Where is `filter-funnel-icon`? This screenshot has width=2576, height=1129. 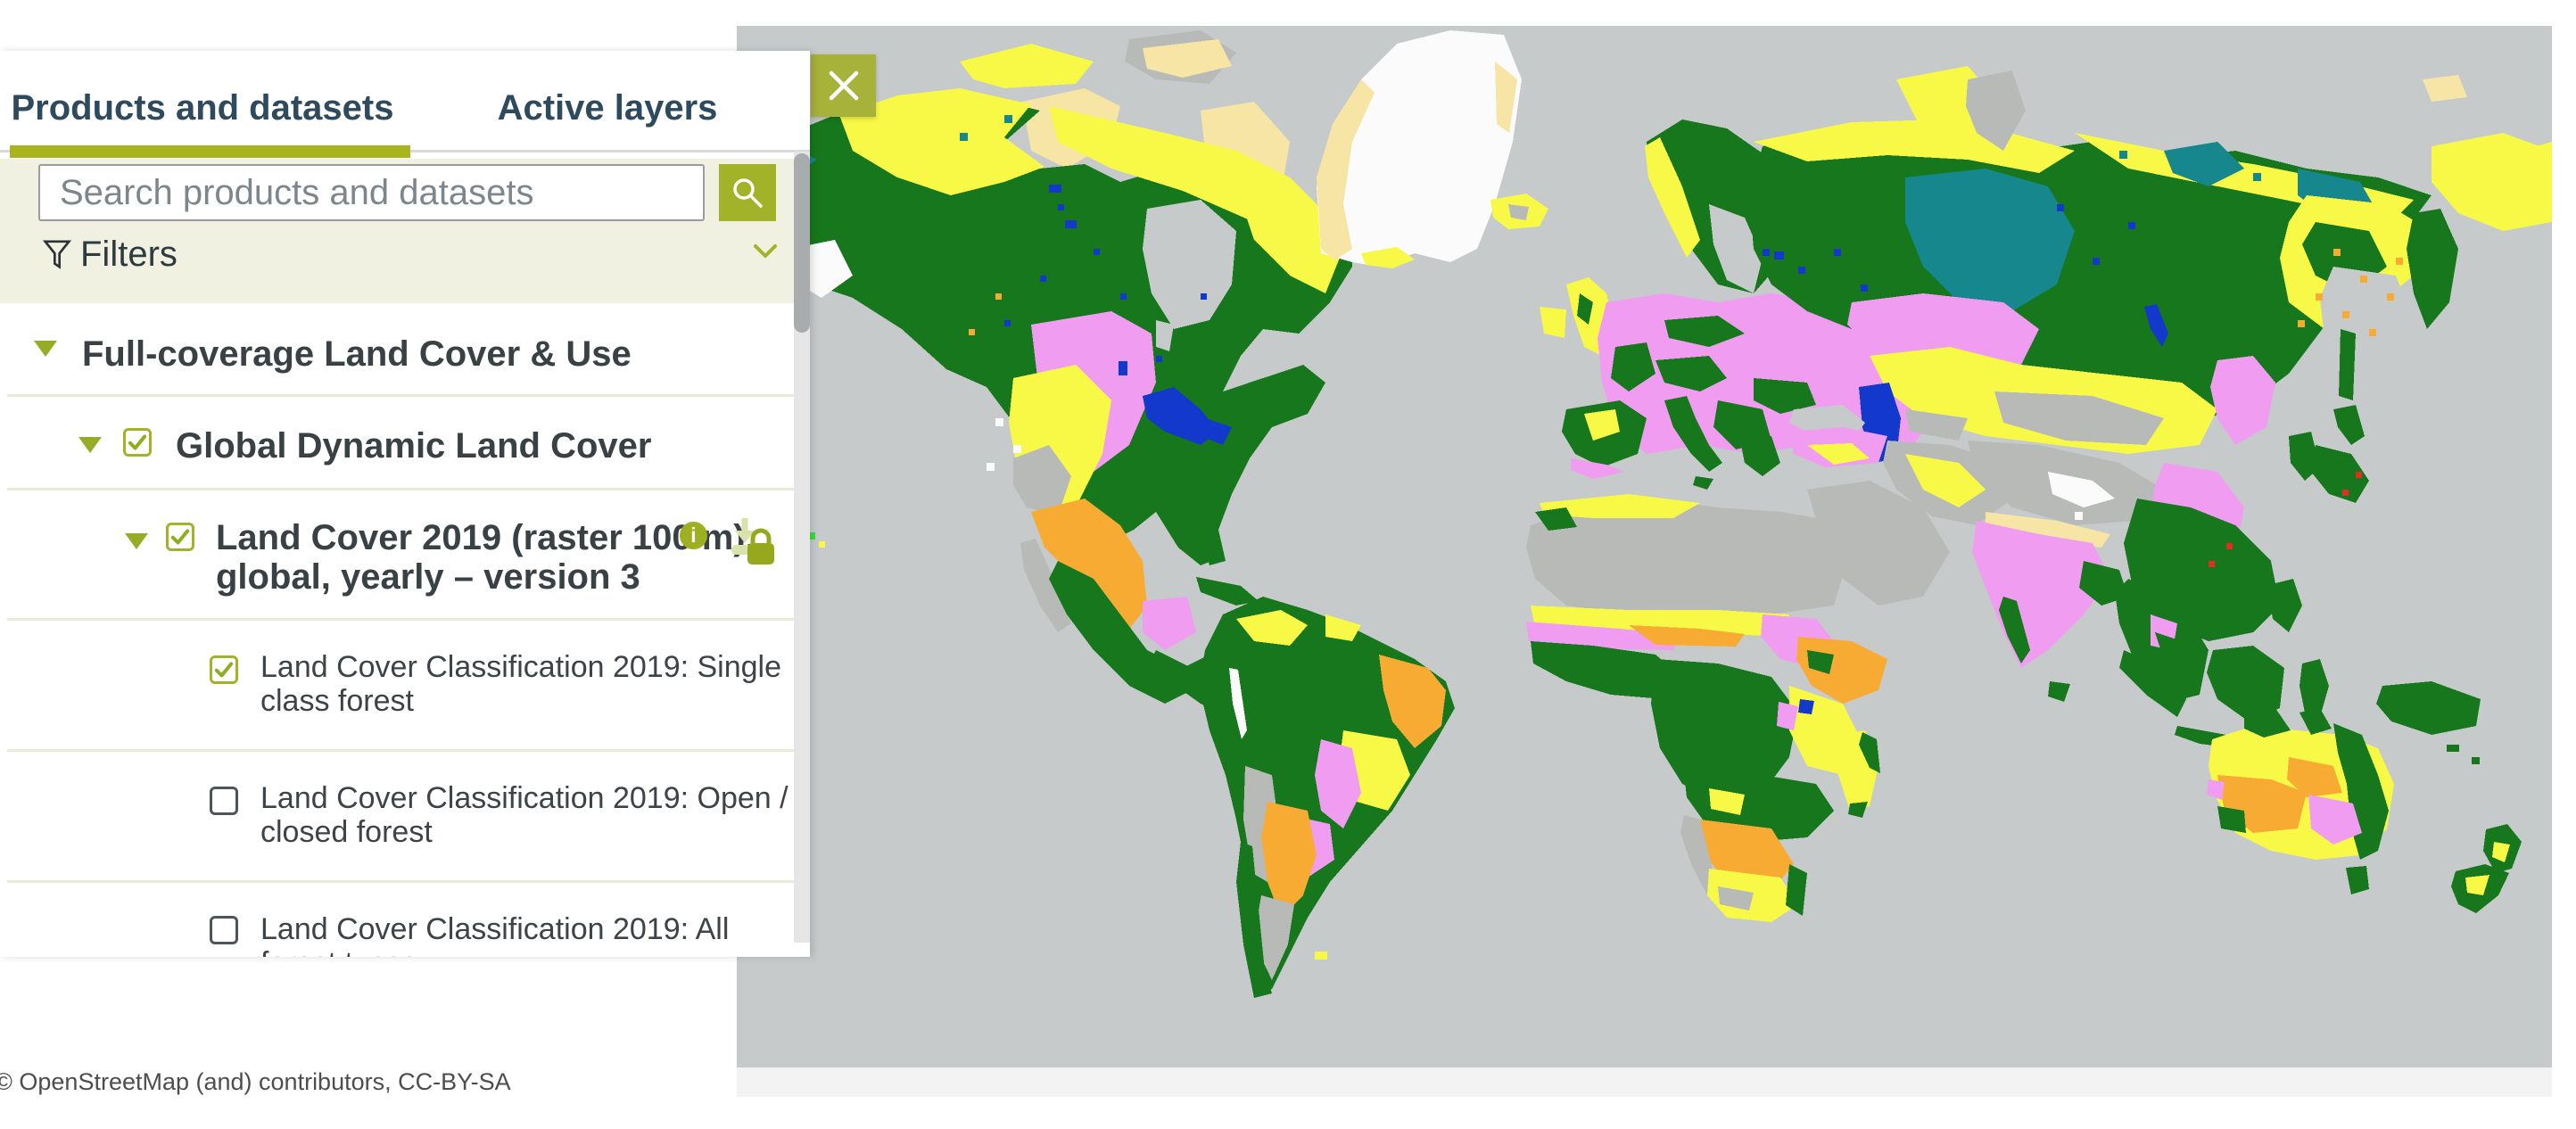
filter-funnel-icon is located at coordinates (57, 255).